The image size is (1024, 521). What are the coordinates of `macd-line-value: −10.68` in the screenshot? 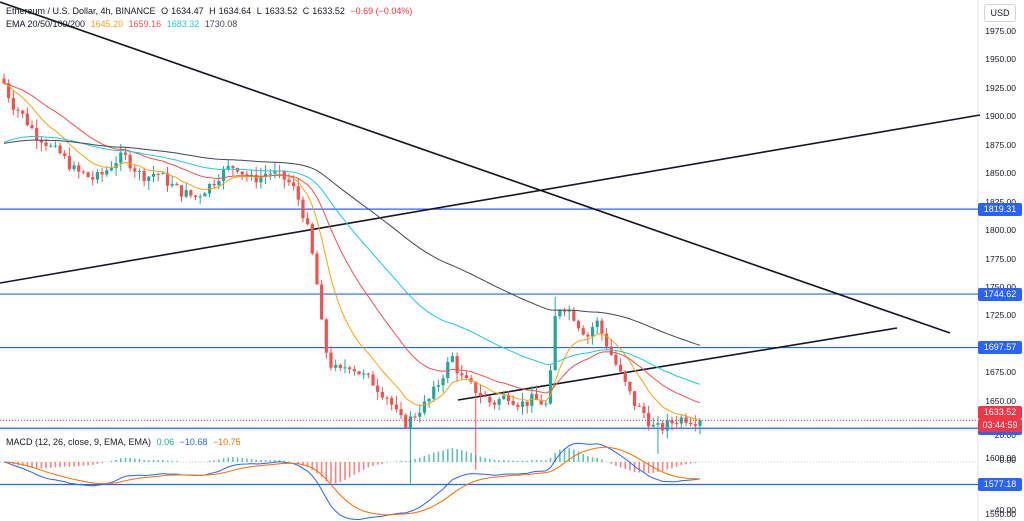 It's located at (193, 442).